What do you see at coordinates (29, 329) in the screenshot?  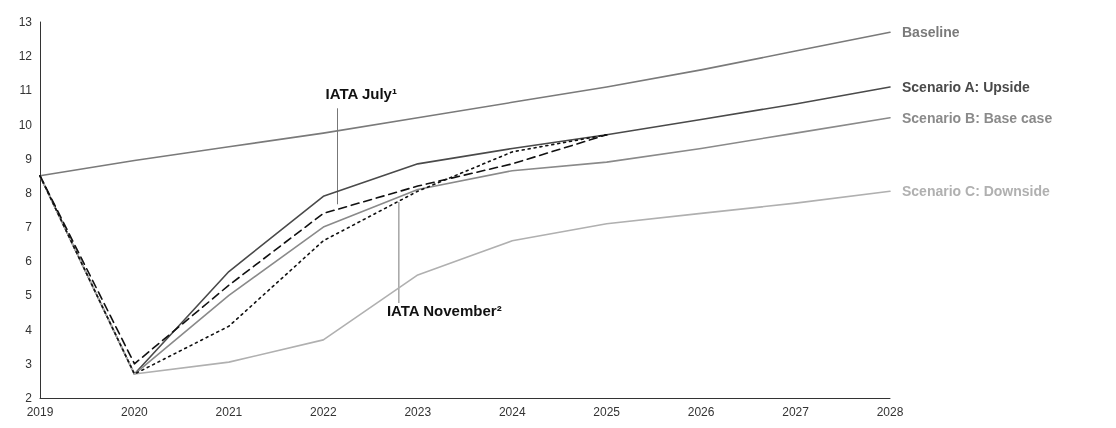 I see `y-tick-label: 4` at bounding box center [29, 329].